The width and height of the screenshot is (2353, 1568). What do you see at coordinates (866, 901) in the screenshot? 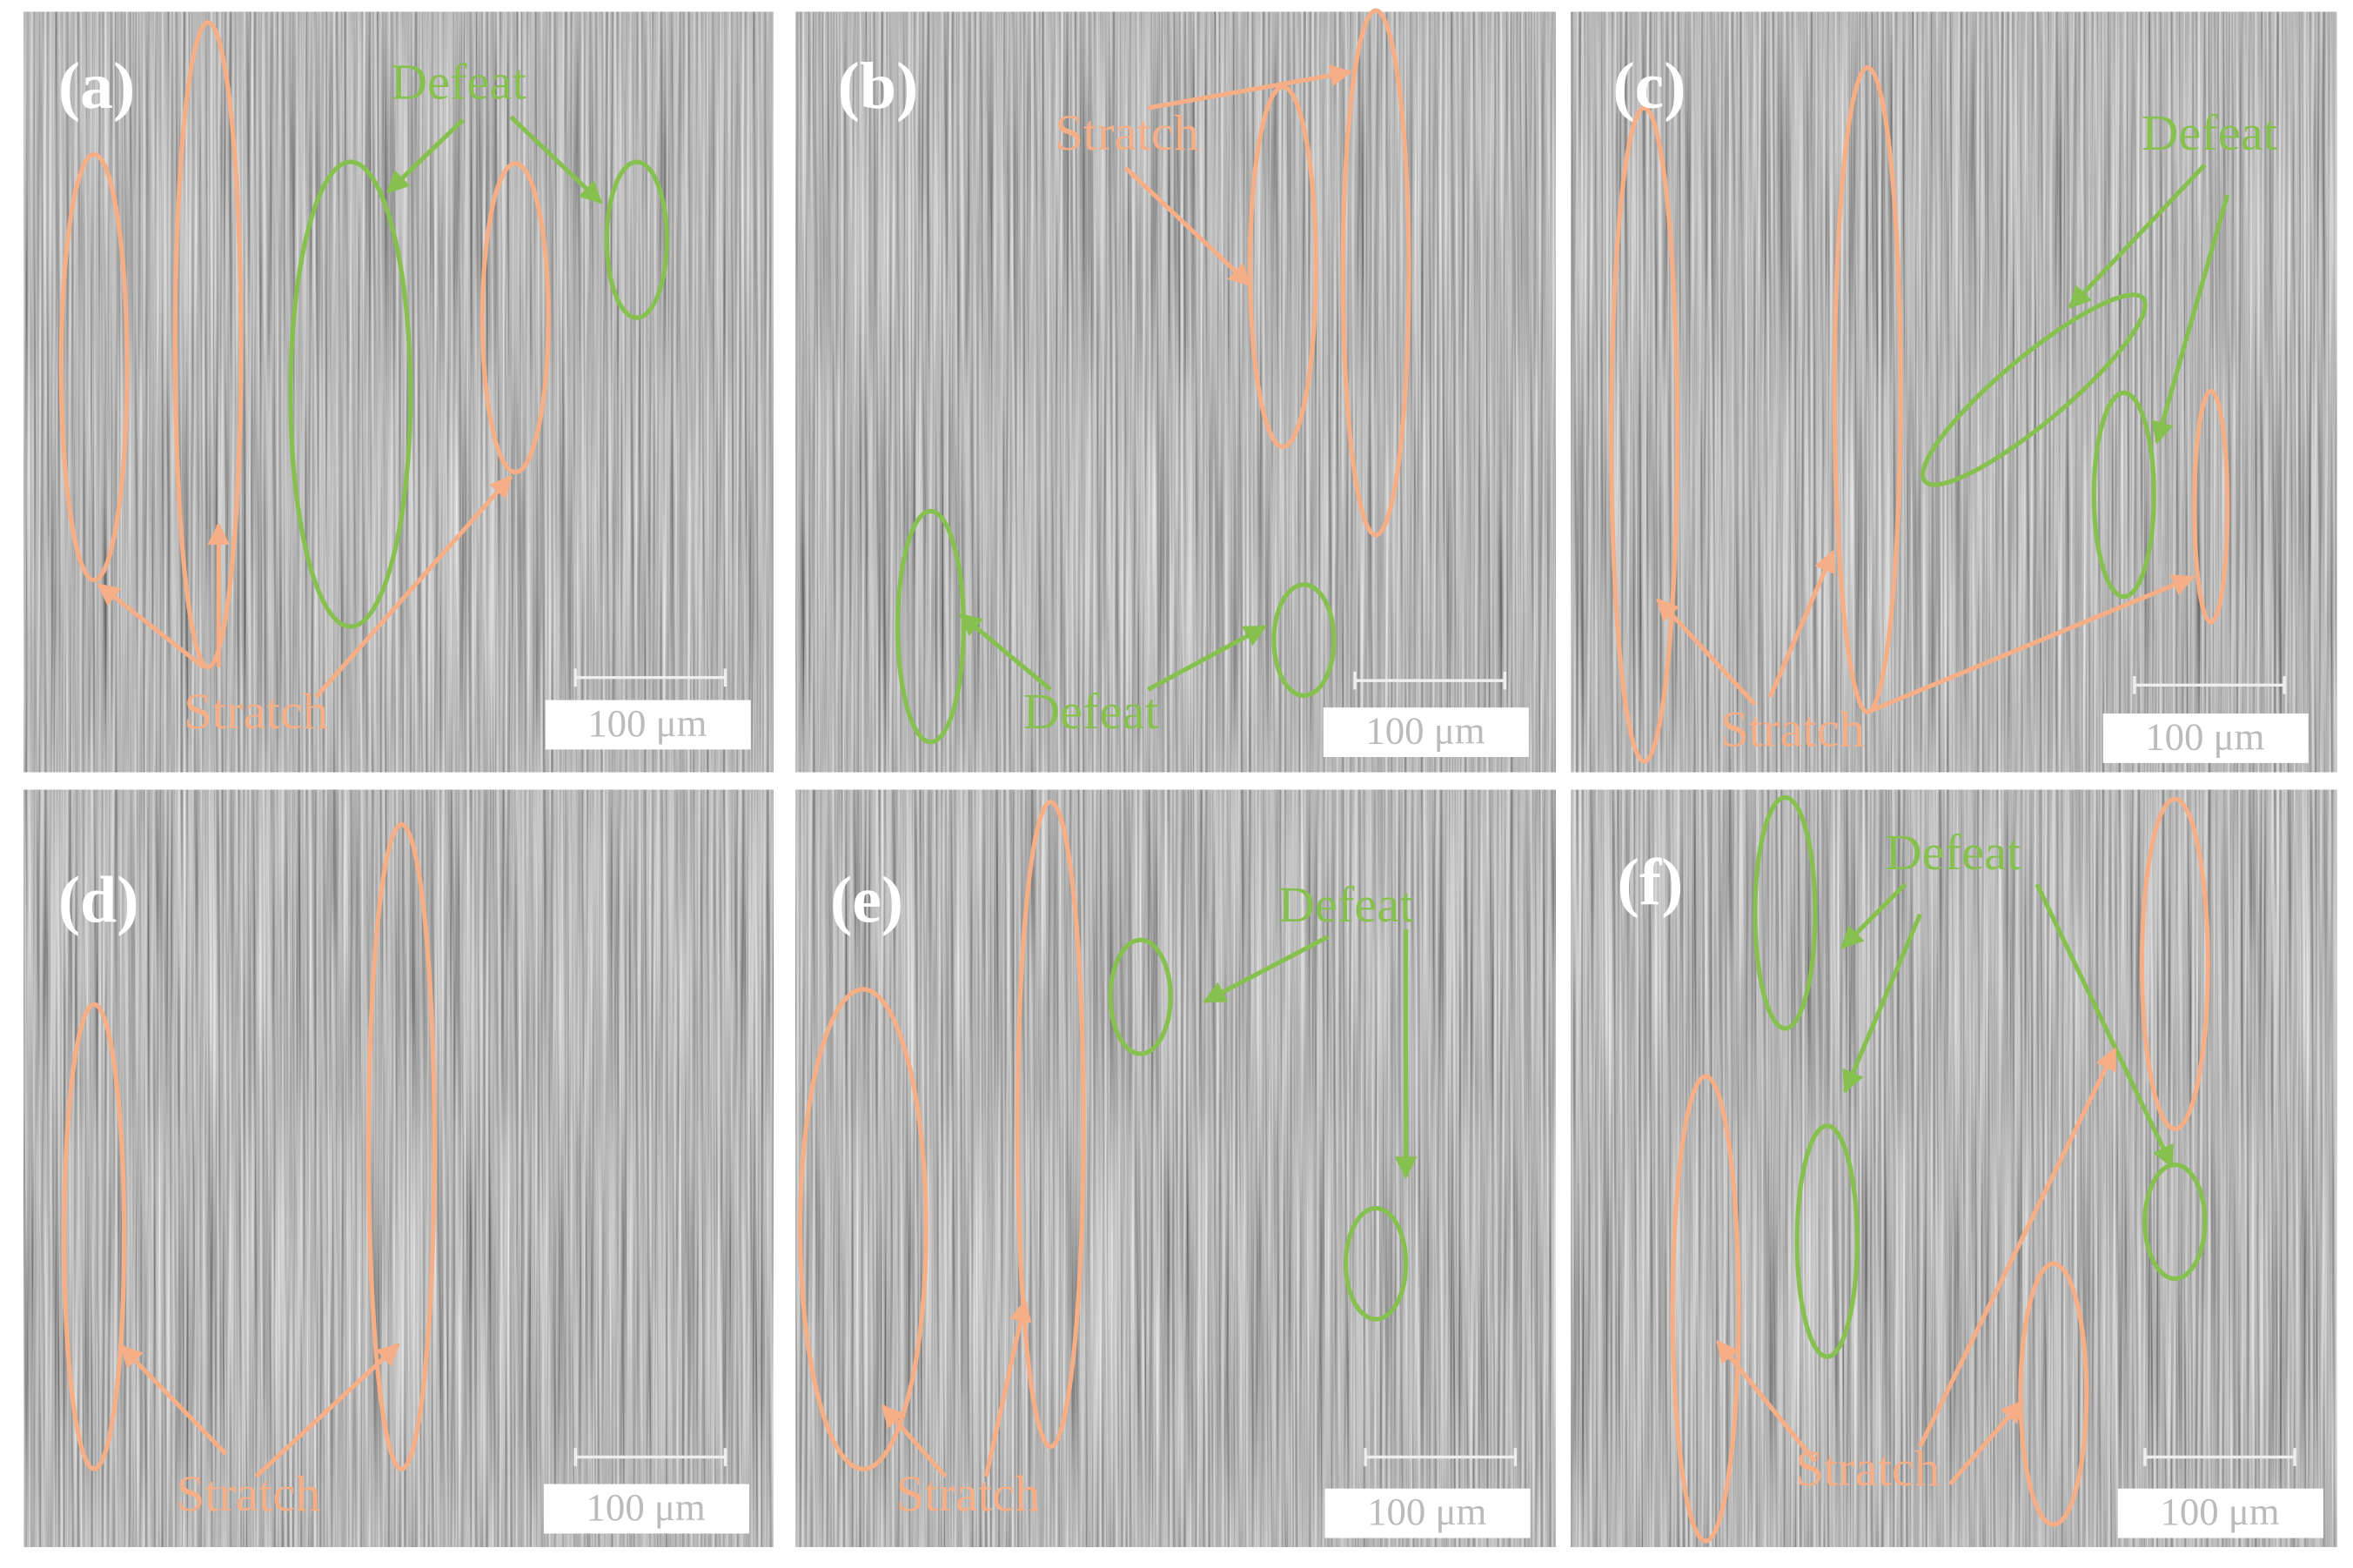
I see `panel-label: (e)` at bounding box center [866, 901].